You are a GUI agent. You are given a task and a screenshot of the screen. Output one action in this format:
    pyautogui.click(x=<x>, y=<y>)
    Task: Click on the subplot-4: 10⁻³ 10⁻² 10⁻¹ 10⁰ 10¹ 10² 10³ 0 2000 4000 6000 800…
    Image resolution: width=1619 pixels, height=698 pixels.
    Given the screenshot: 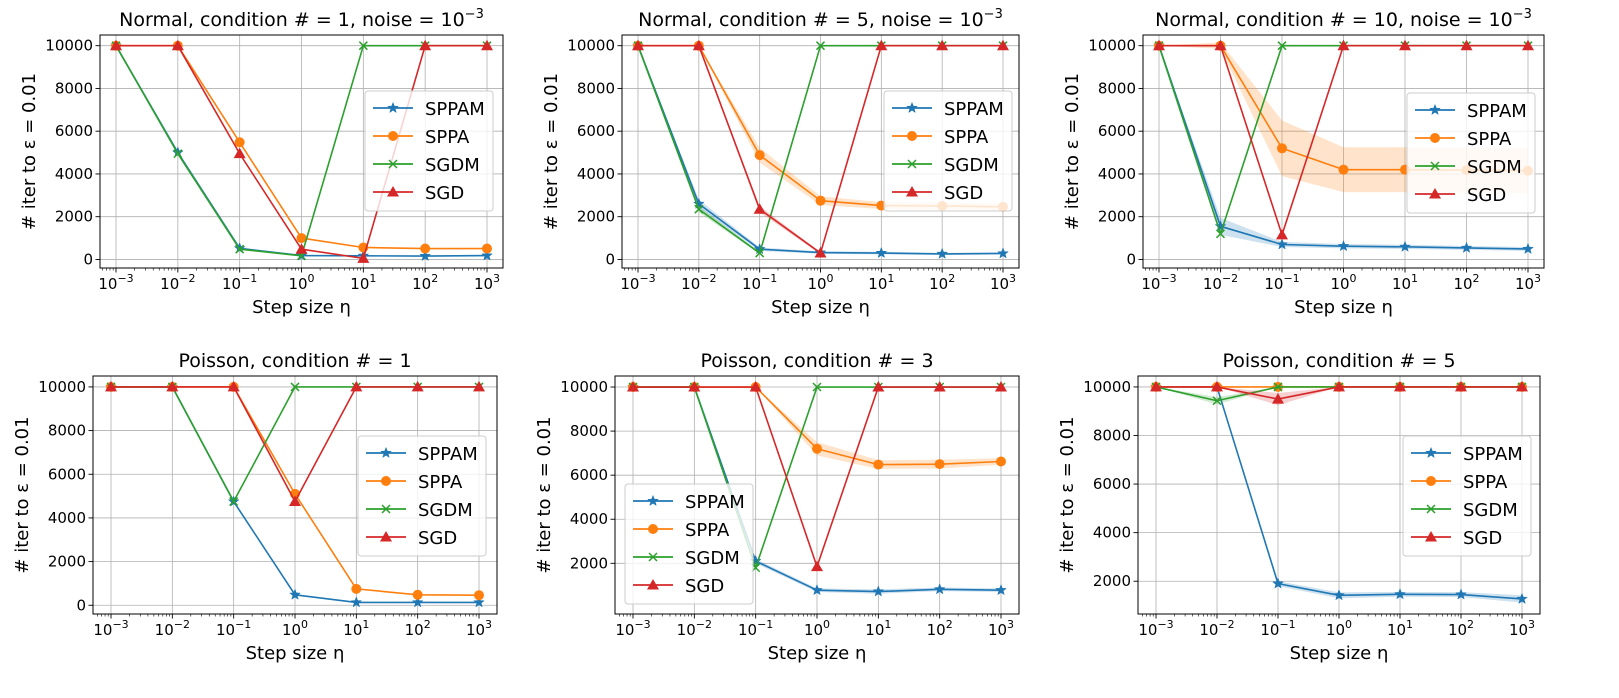 What is the action you would take?
    pyautogui.click(x=255, y=507)
    